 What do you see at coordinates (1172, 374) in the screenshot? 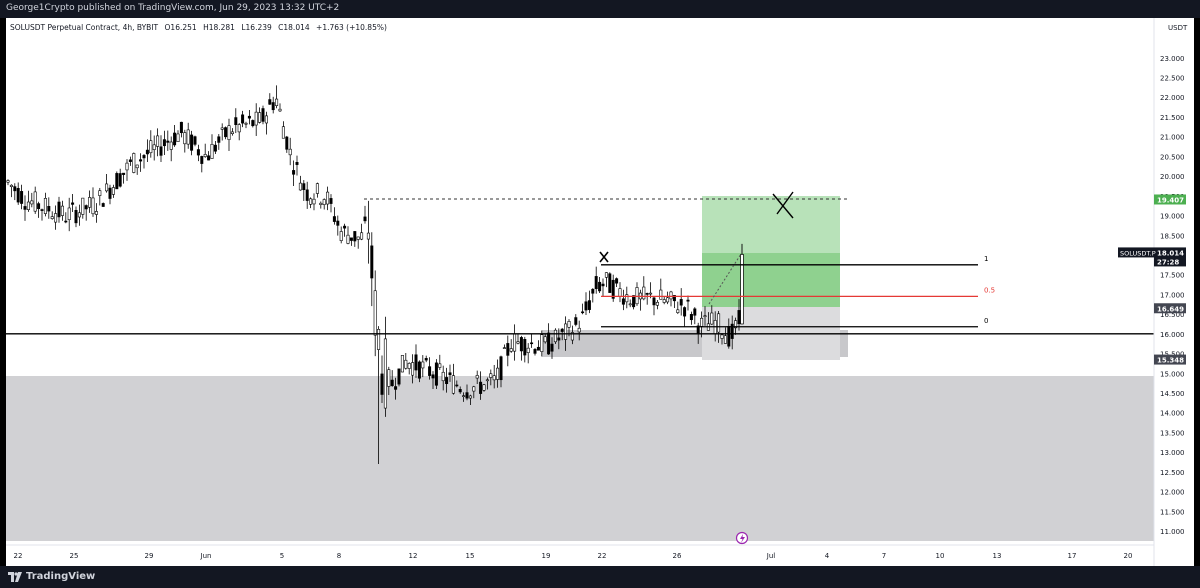
I see `y-tick-label: 15.000` at bounding box center [1172, 374].